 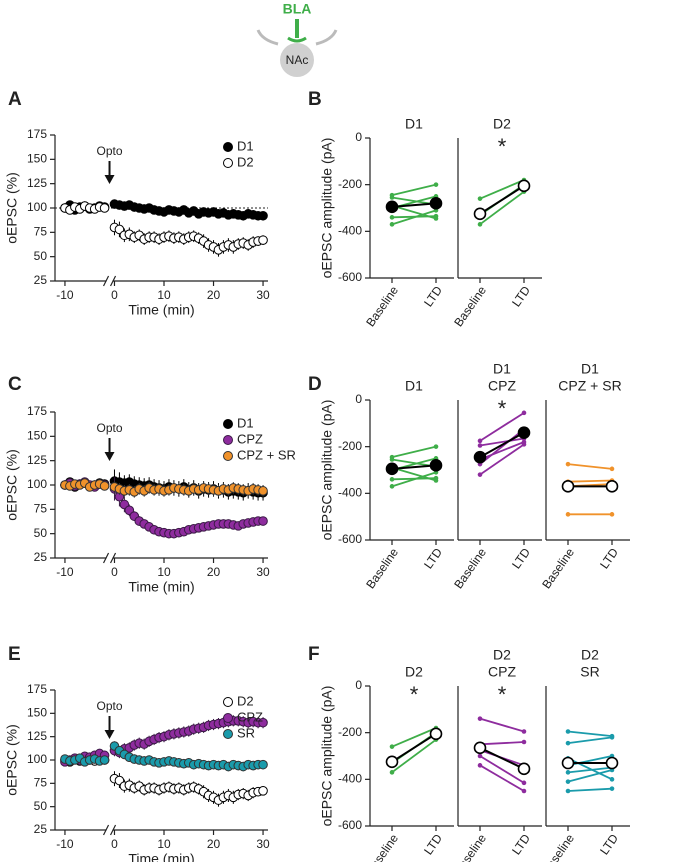 I want to click on y-tick-label: 75, so click(x=41, y=783).